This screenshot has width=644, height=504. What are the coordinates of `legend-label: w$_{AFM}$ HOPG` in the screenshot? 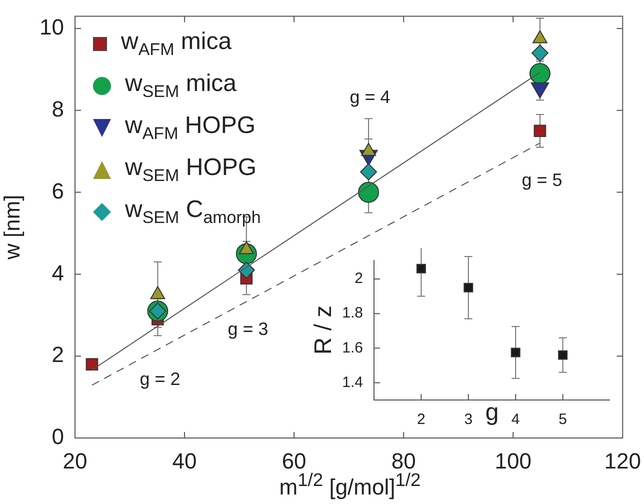 It's located at (190, 128).